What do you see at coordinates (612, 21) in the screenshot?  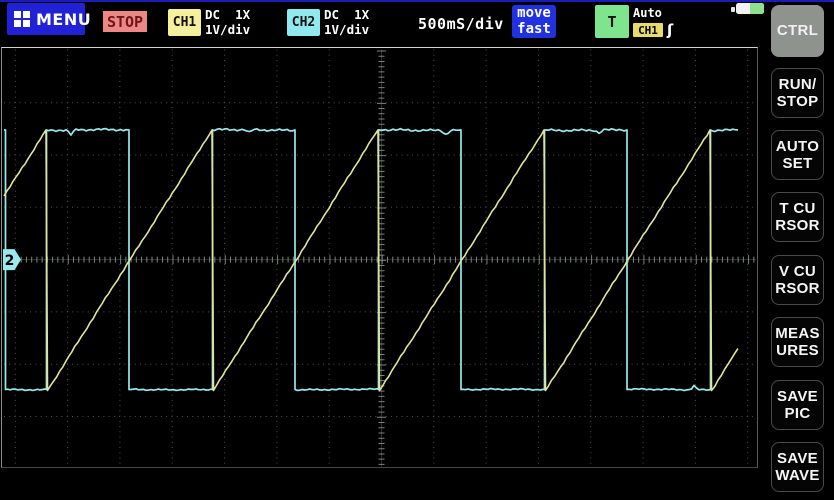 I see `trigger-badge: T` at bounding box center [612, 21].